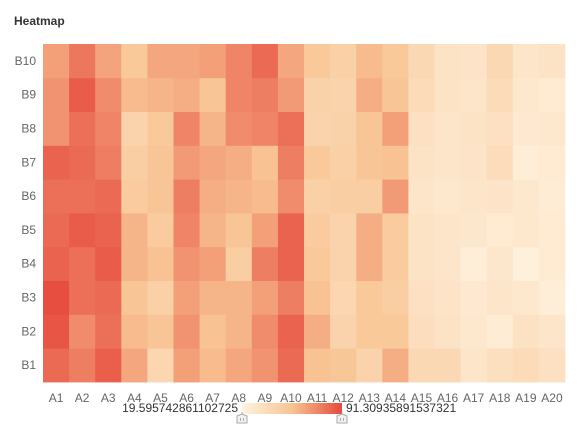 The height and width of the screenshot is (437, 578). I want to click on heatmap-cell-A18-B4, so click(500, 263).